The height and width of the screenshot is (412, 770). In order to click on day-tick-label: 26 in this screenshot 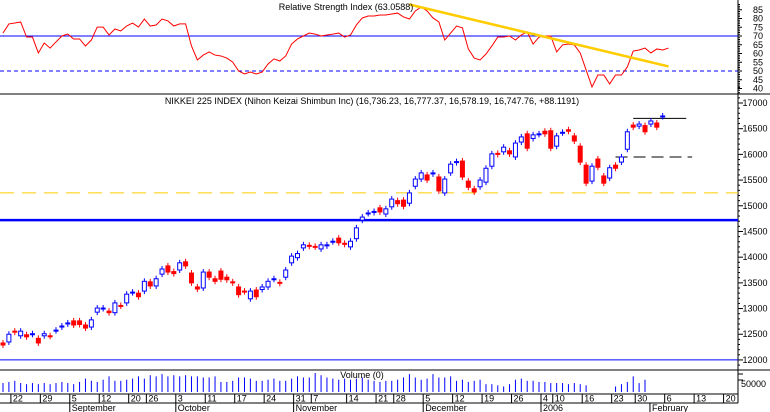, I will do `click(153, 399)`.